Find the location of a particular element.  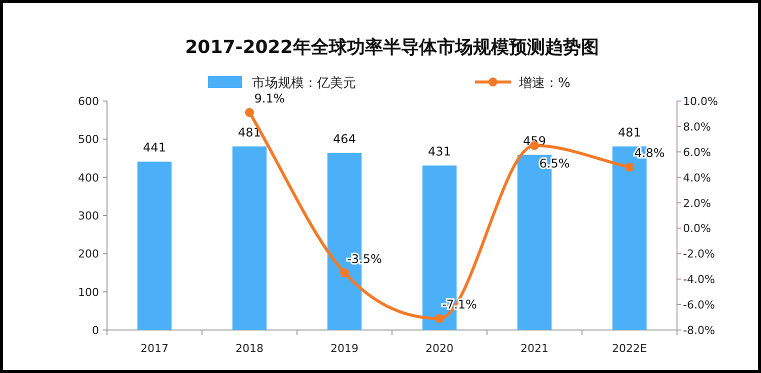

y-tick-label: 500 is located at coordinates (88, 139).